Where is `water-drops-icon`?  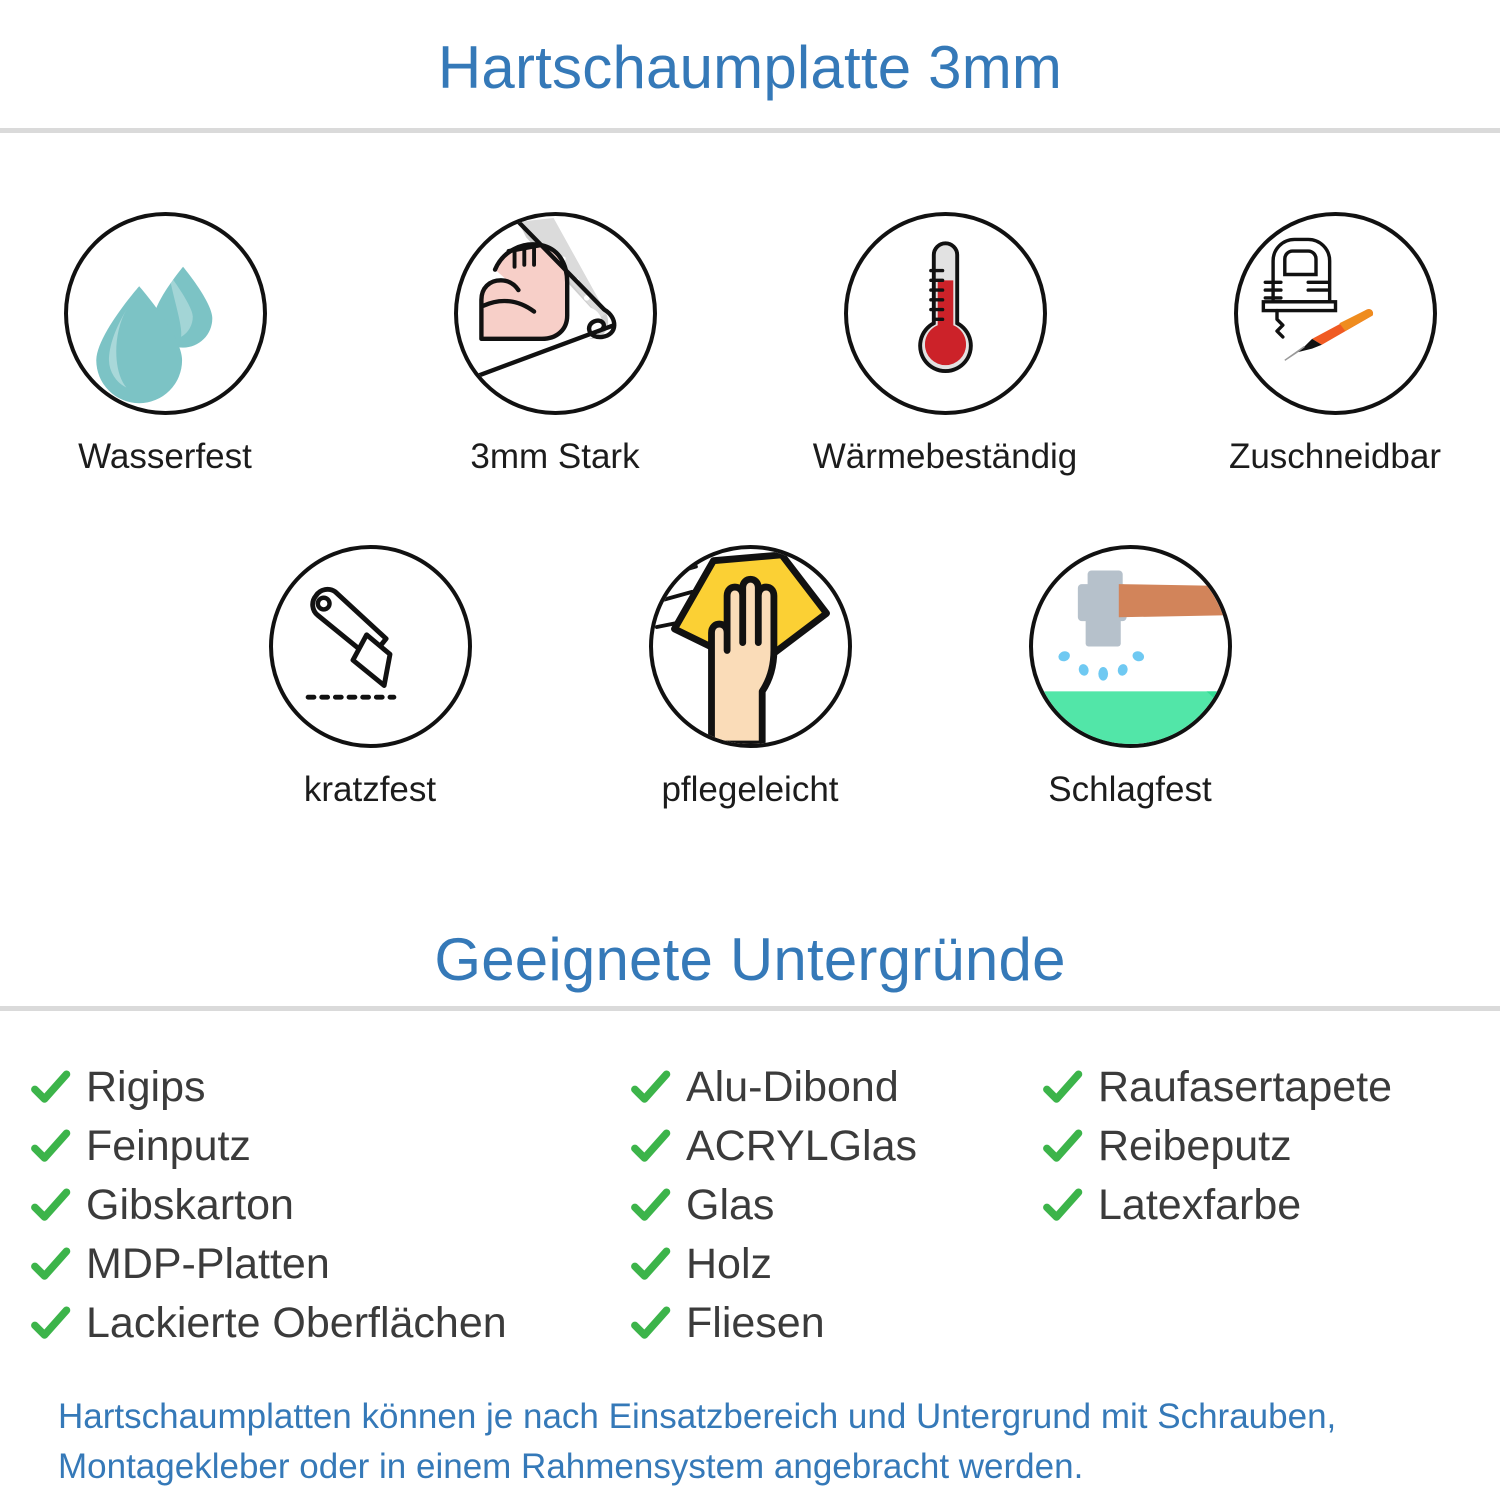
water-drops-icon is located at coordinates (165, 313).